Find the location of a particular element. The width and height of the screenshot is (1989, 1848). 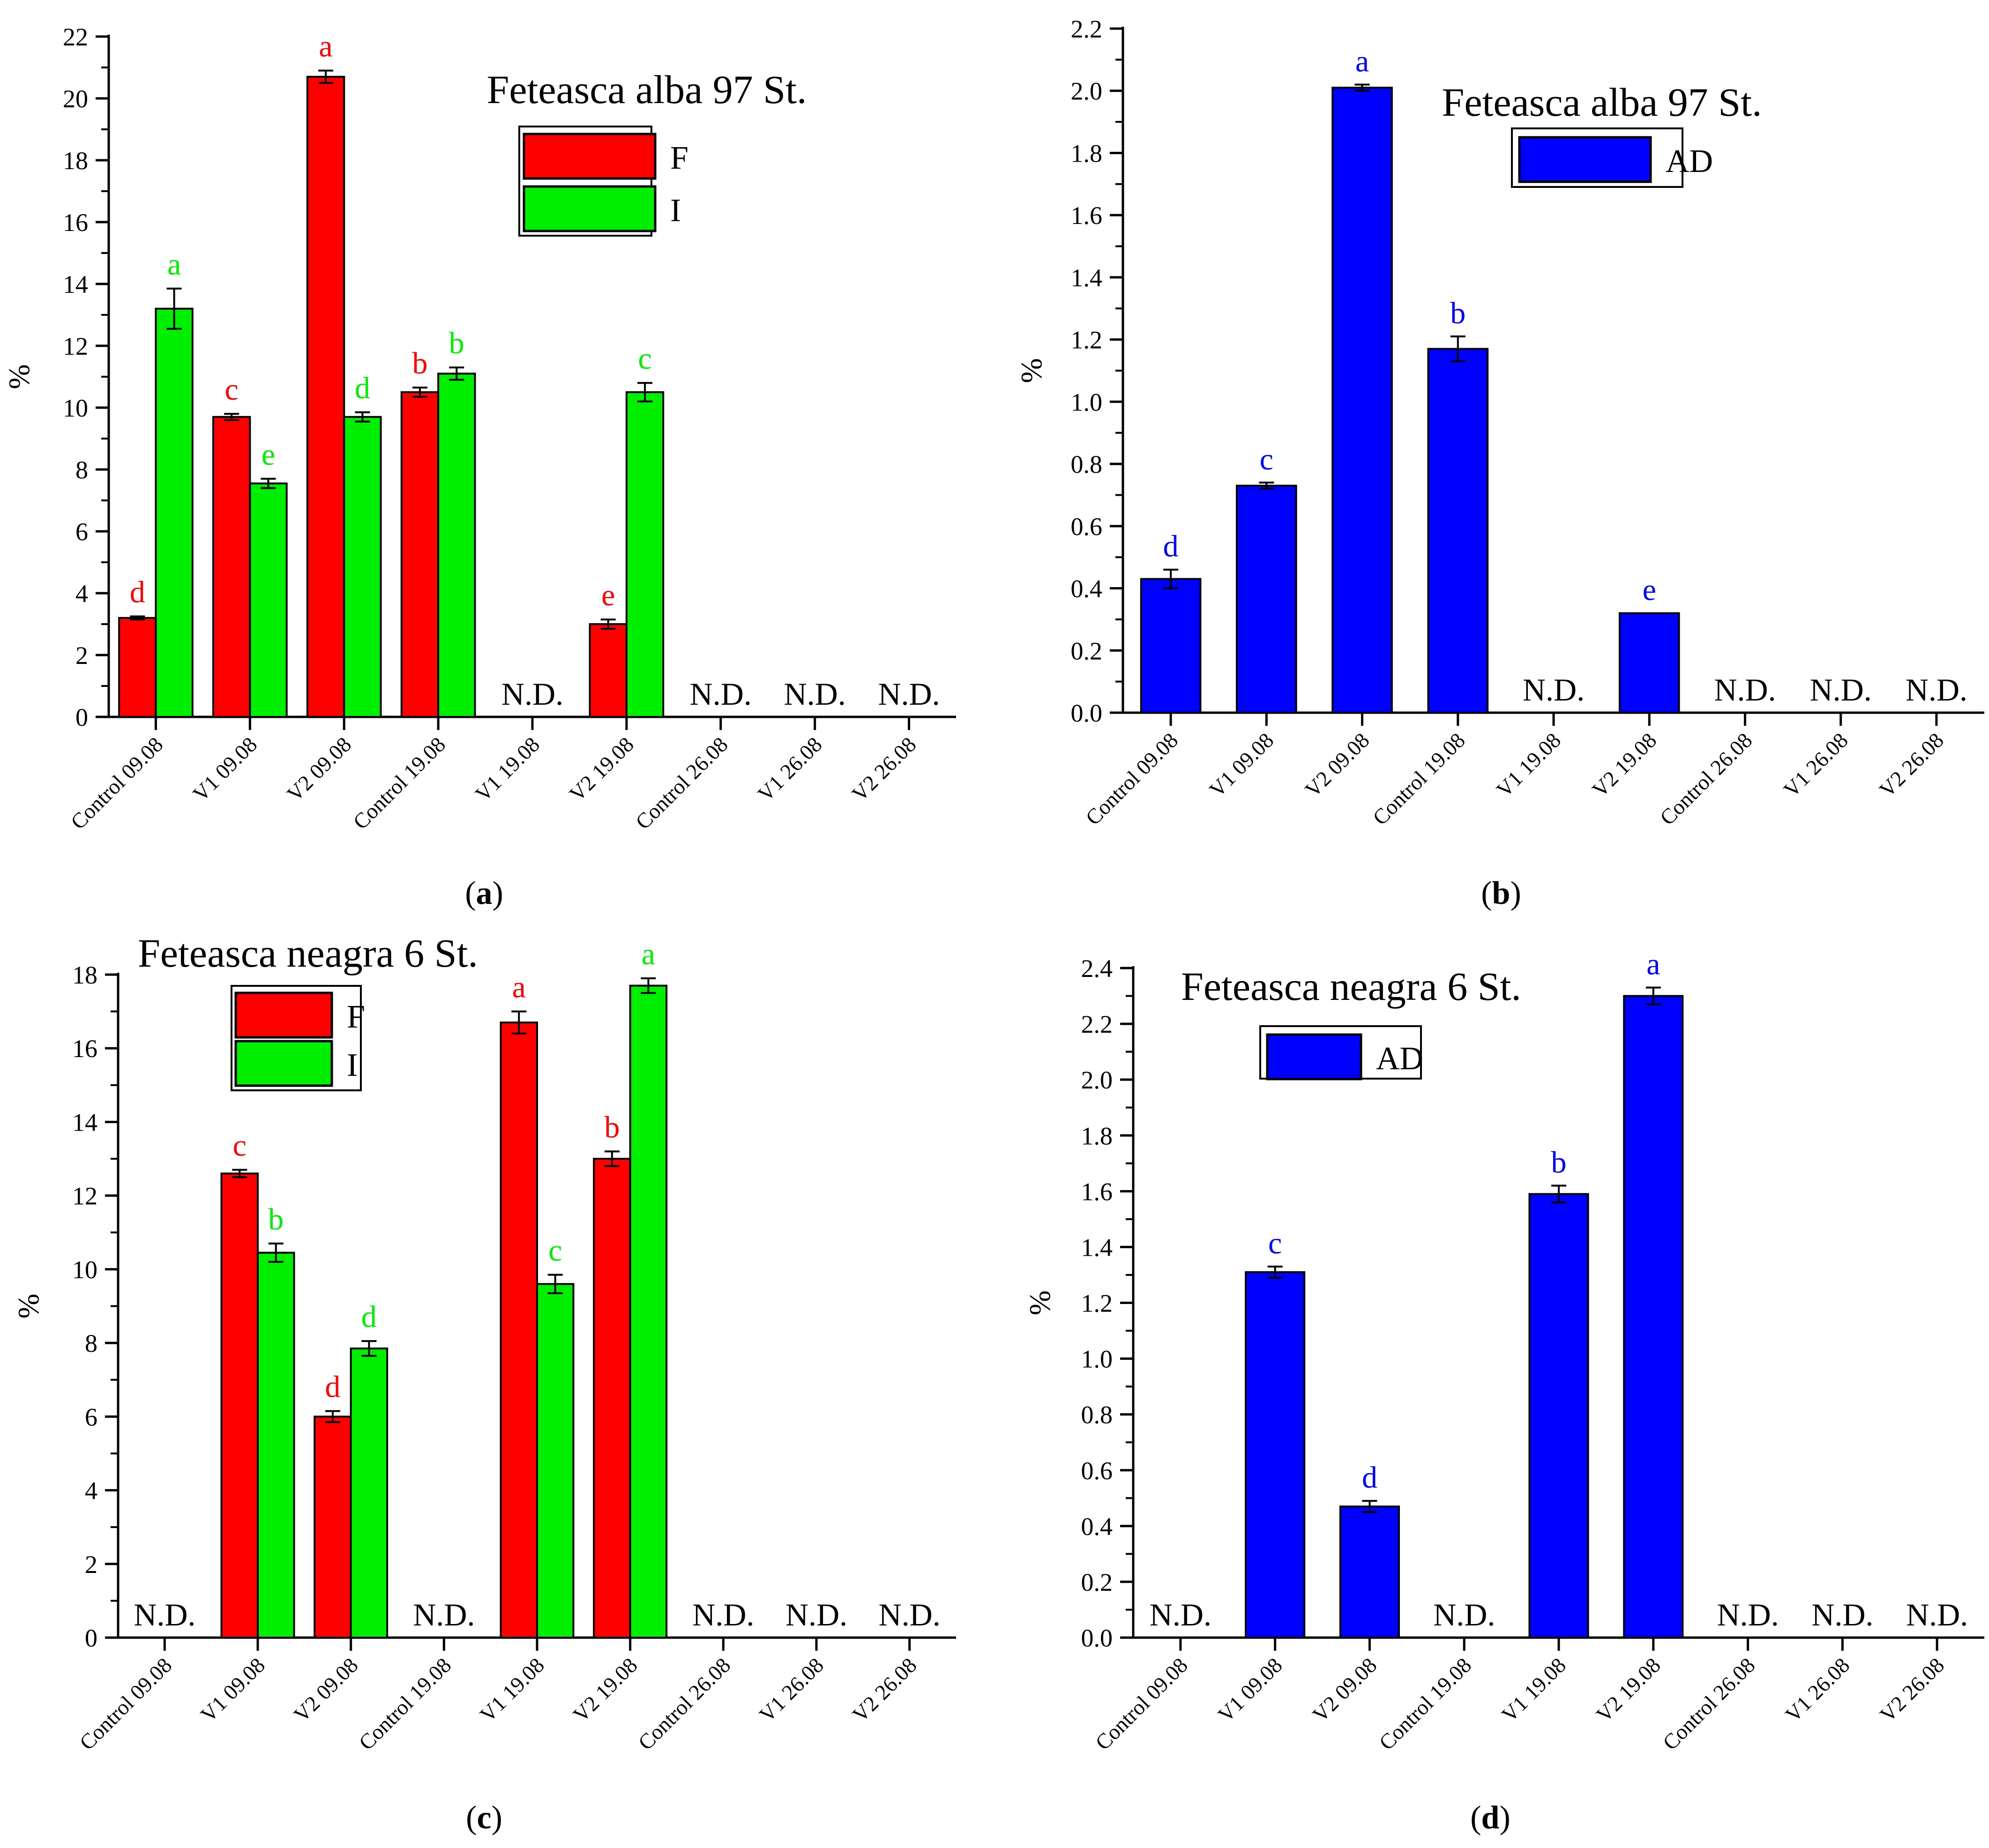

y-tick-label: 1.6 is located at coordinates (1087, 215).